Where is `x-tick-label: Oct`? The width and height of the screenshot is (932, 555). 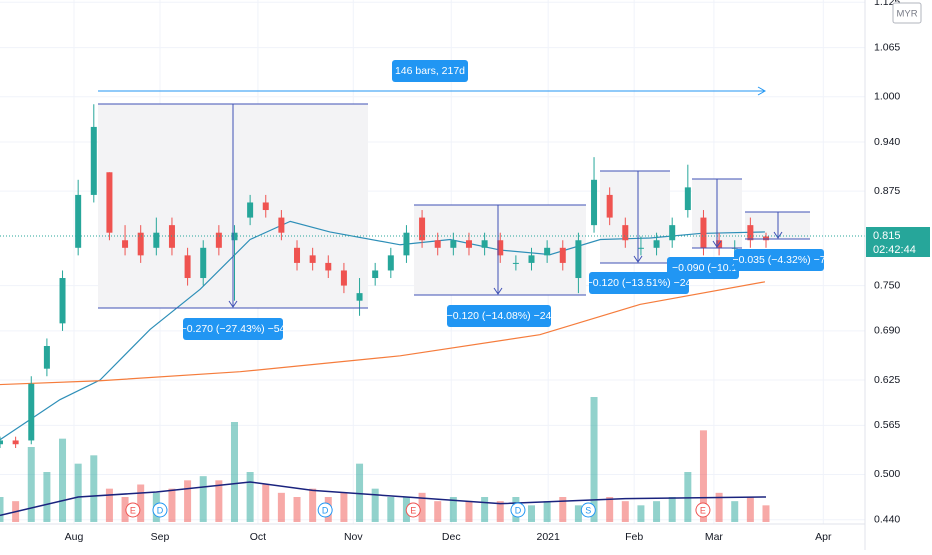 x-tick-label: Oct is located at coordinates (258, 537).